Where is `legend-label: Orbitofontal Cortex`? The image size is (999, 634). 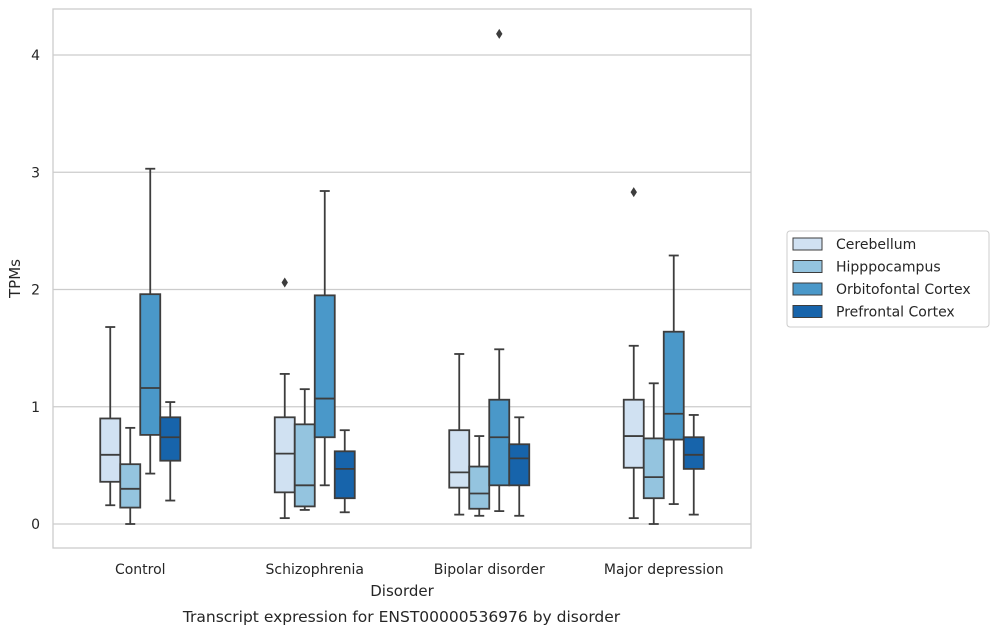 legend-label: Orbitofontal Cortex is located at coordinates (903, 290).